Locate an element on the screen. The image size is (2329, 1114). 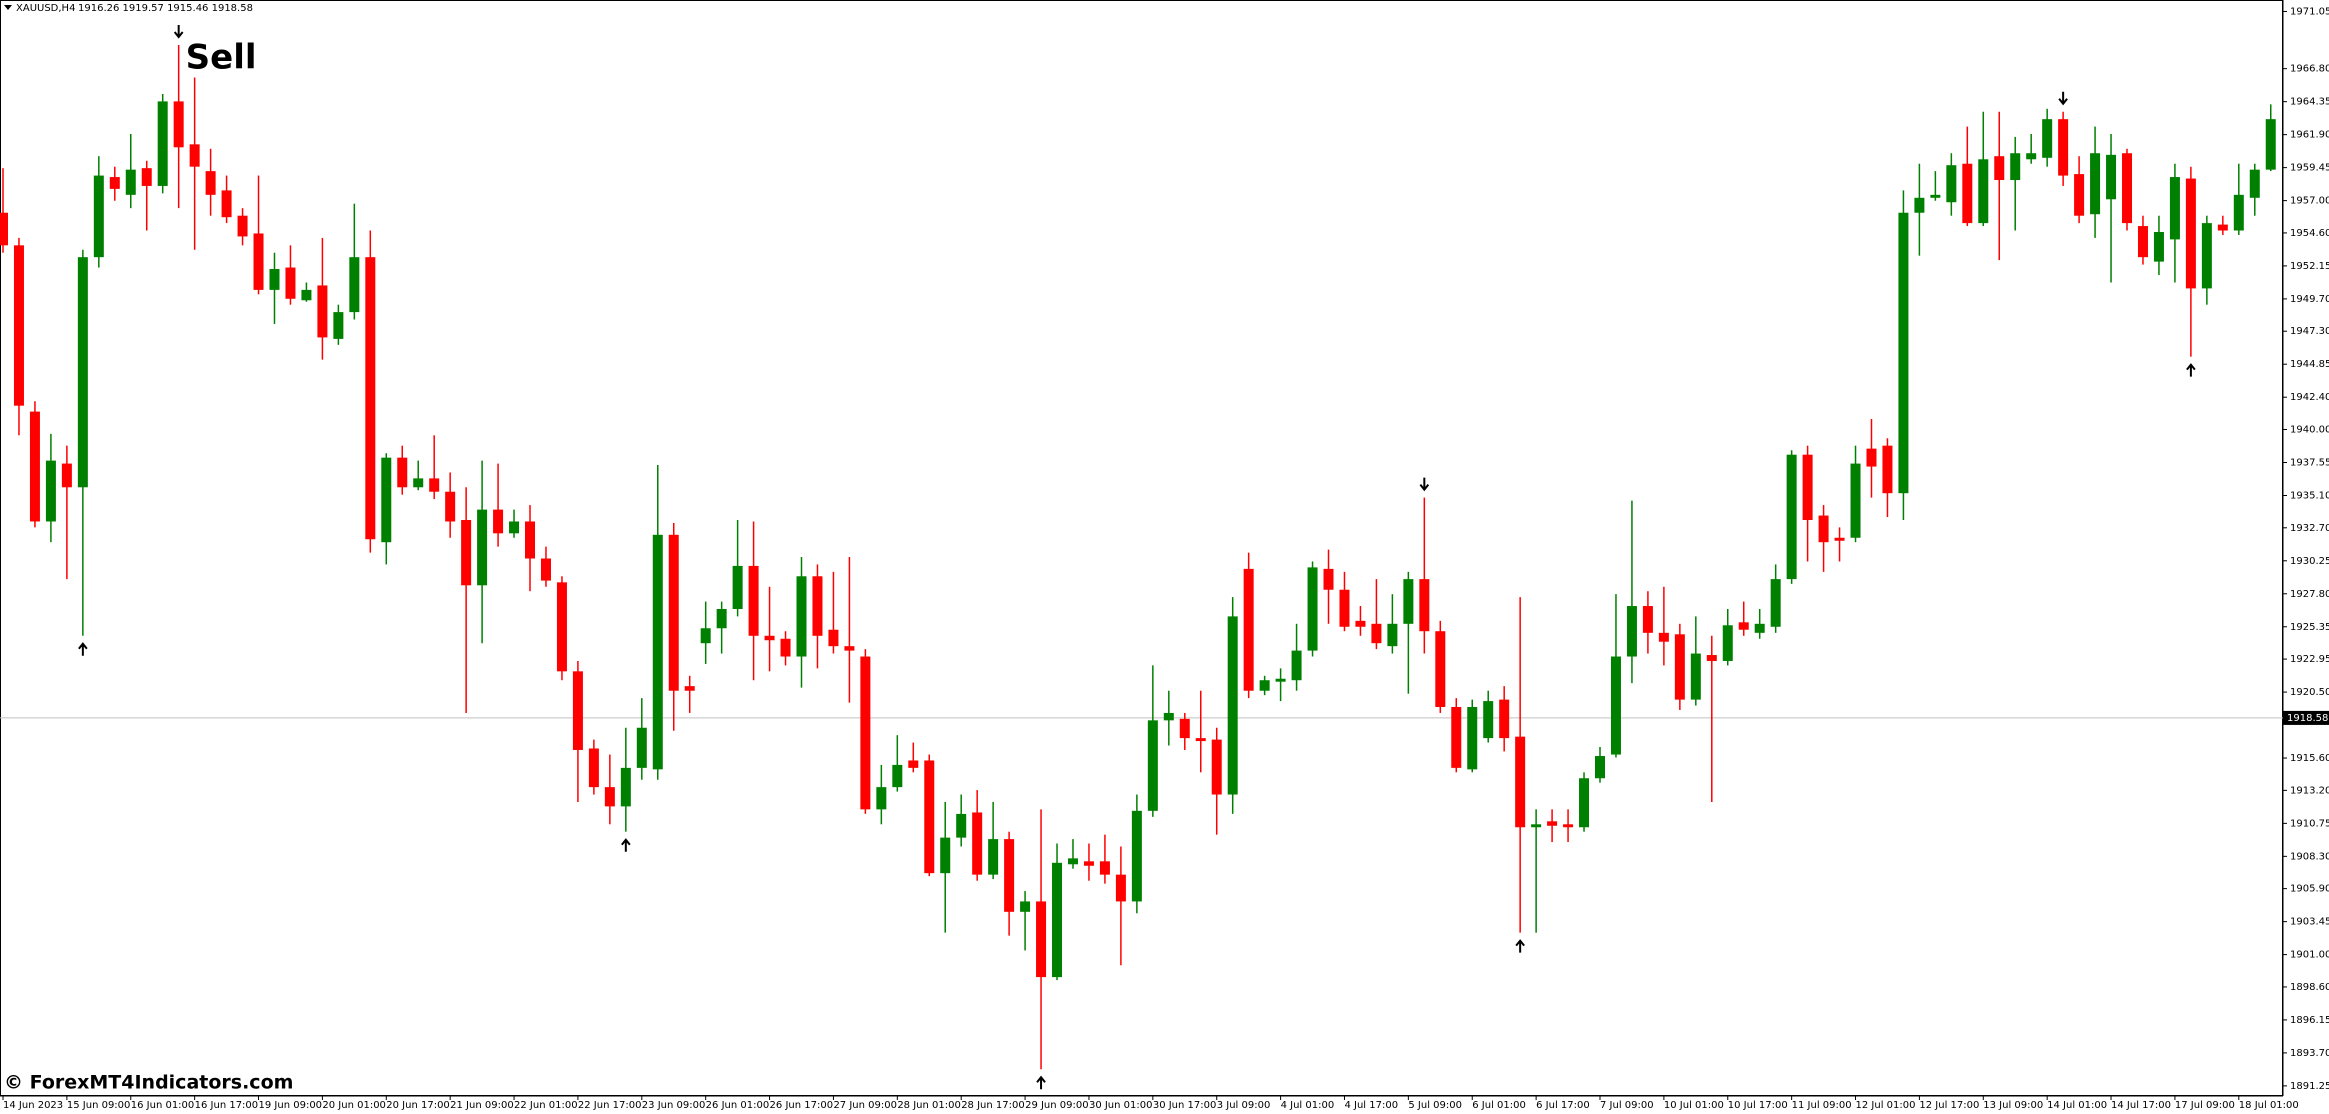
x-tick-label: 6 Jul 01:00 is located at coordinates (1499, 1105).